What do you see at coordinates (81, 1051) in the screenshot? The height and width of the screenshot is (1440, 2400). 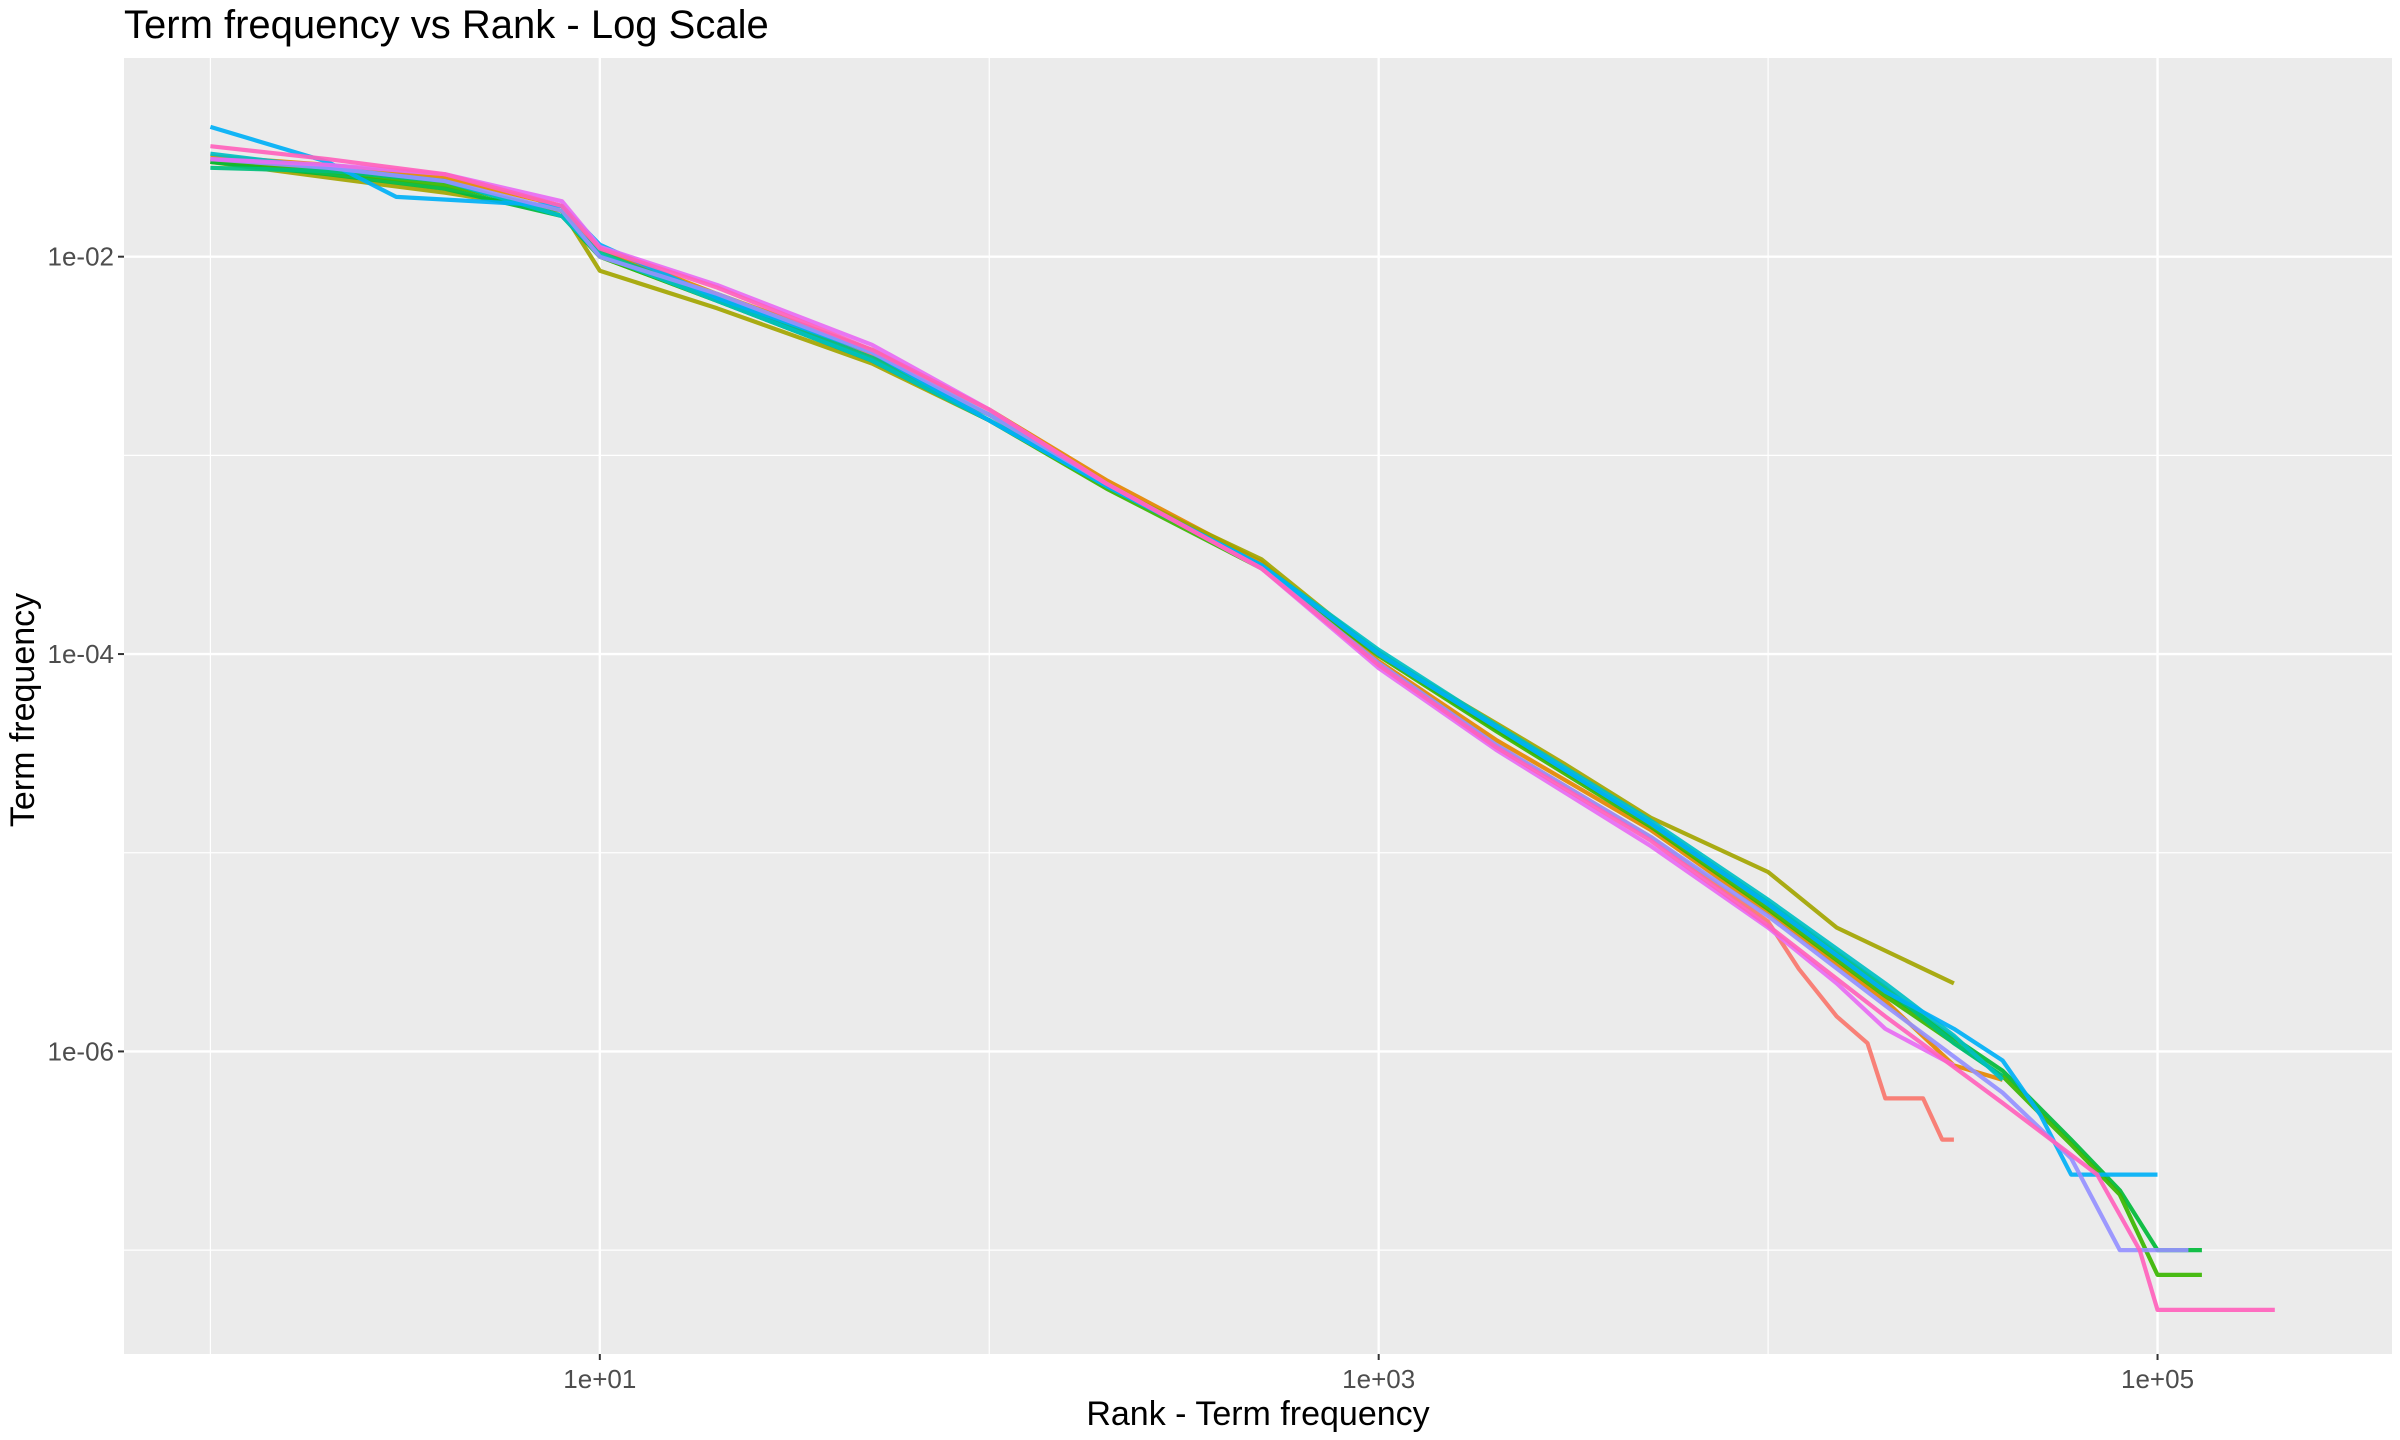 I see `y-tick-label: 1e-06` at bounding box center [81, 1051].